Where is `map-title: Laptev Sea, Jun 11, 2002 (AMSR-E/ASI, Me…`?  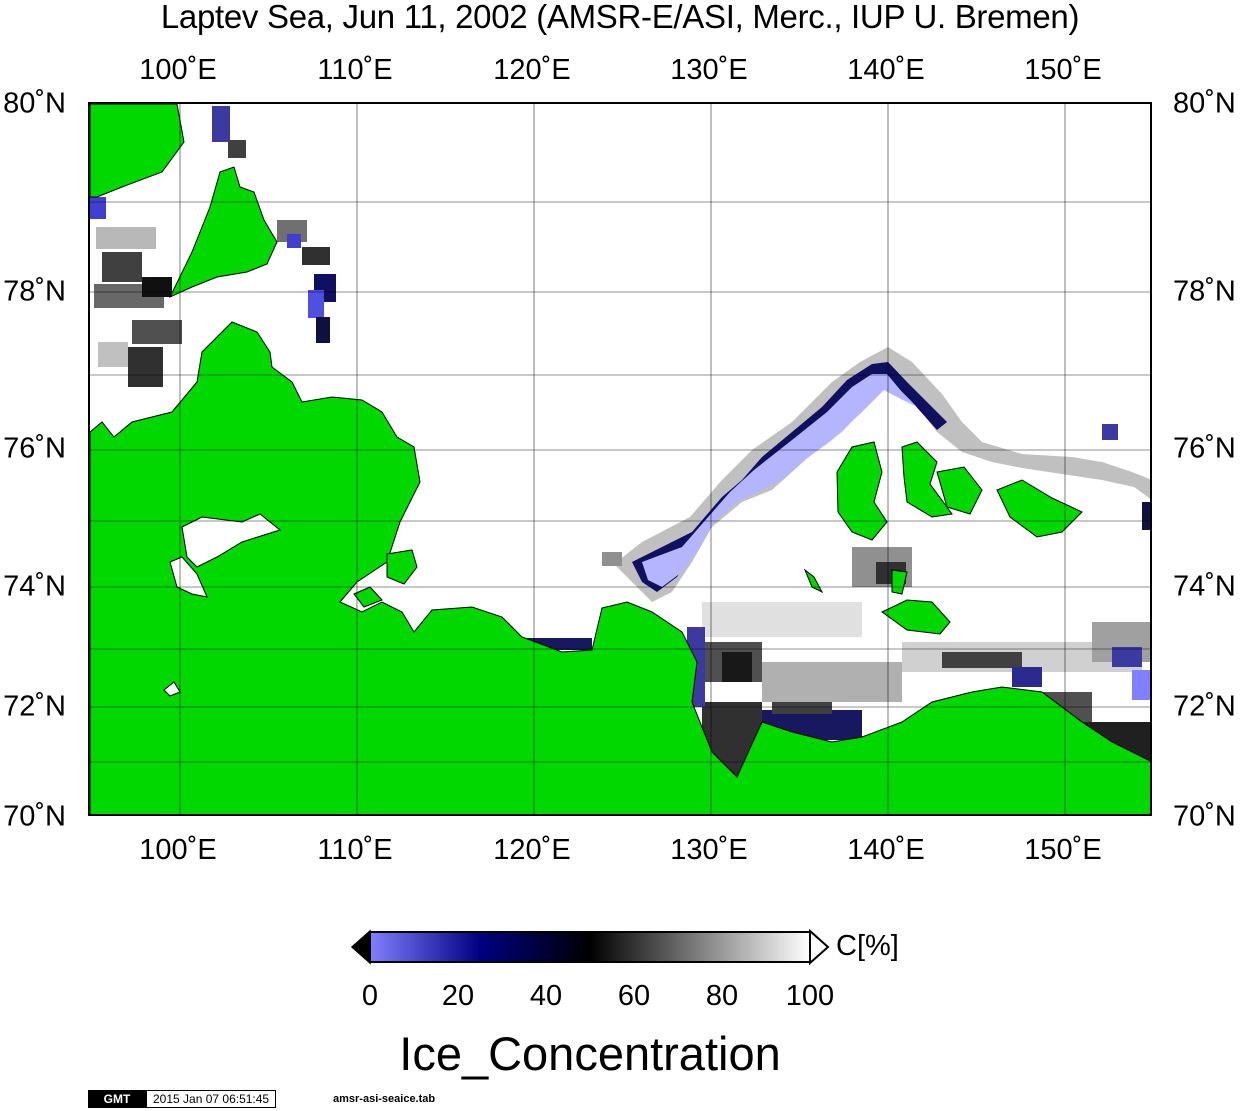 map-title: Laptev Sea, Jun 11, 2002 (AMSR-E/ASI, Me… is located at coordinates (620, 17).